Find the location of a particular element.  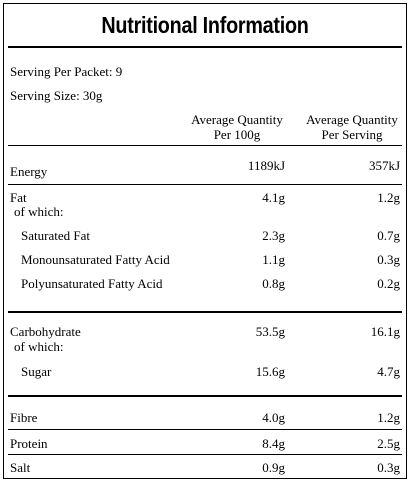

row-label-monounsaturated: Monounsaturated Fatty Acid is located at coordinates (95, 259).